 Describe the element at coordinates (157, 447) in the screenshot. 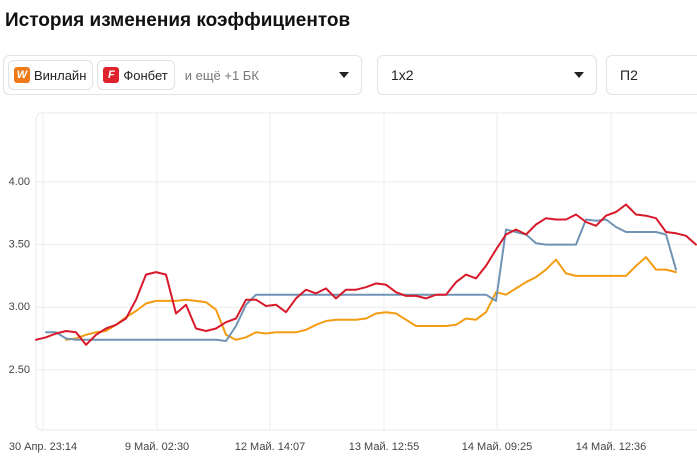

I see `x-tick-label: 9 Май. 02:30` at that location.